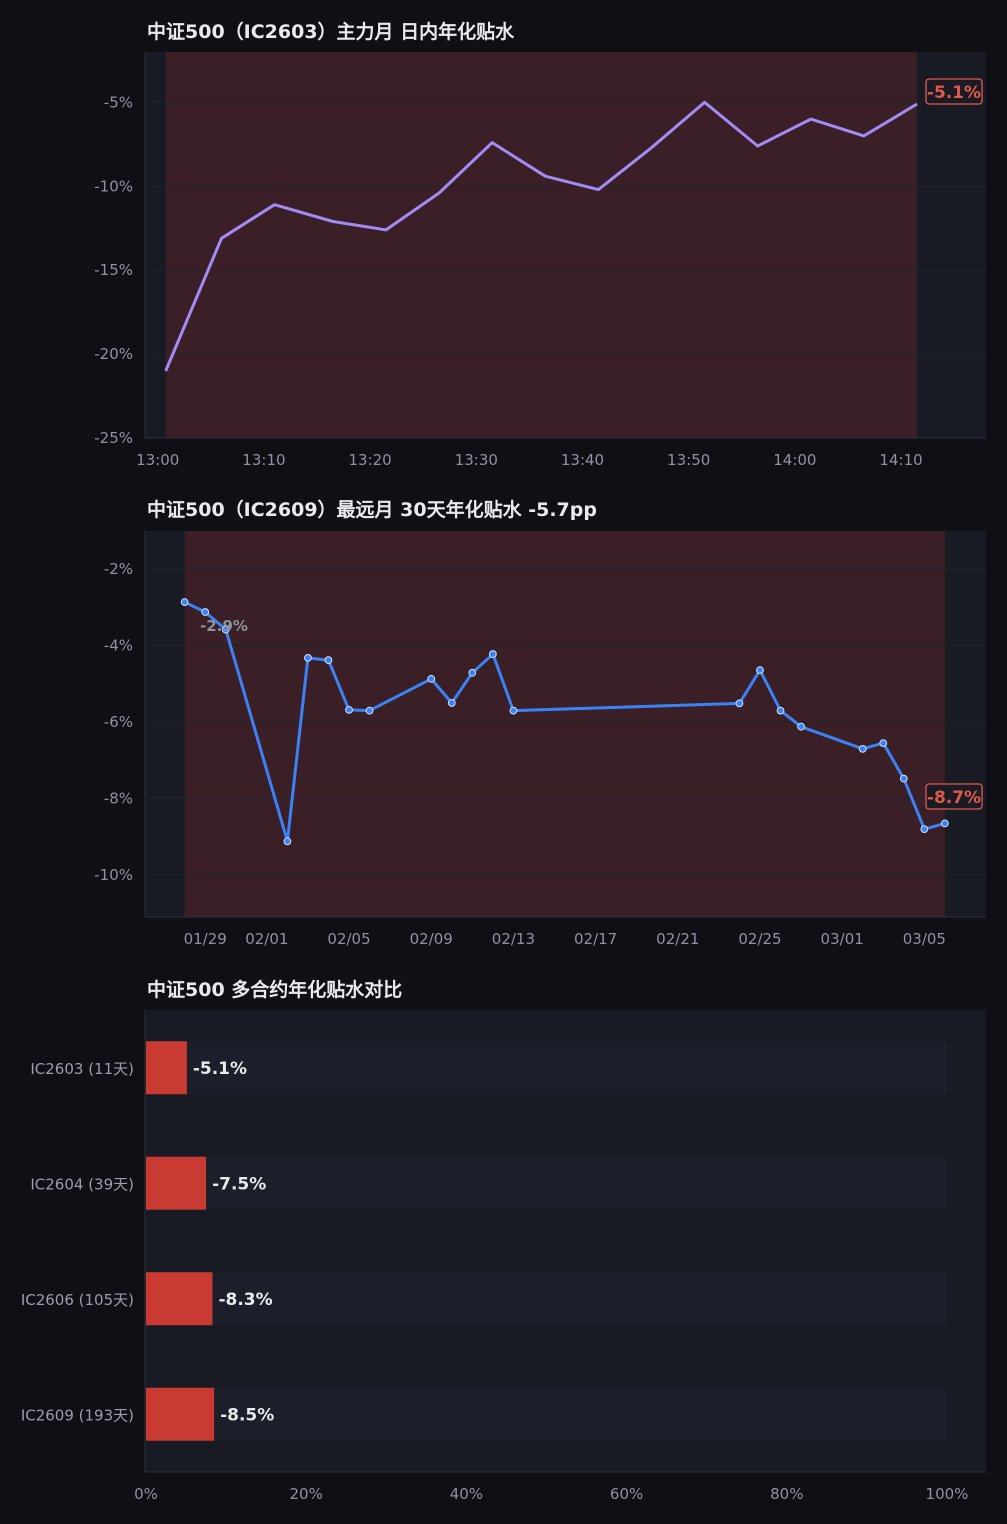 This screenshot has width=1007, height=1524. What do you see at coordinates (77, 1415) in the screenshot?
I see `chart3-category-label: IC2609 (193天)` at bounding box center [77, 1415].